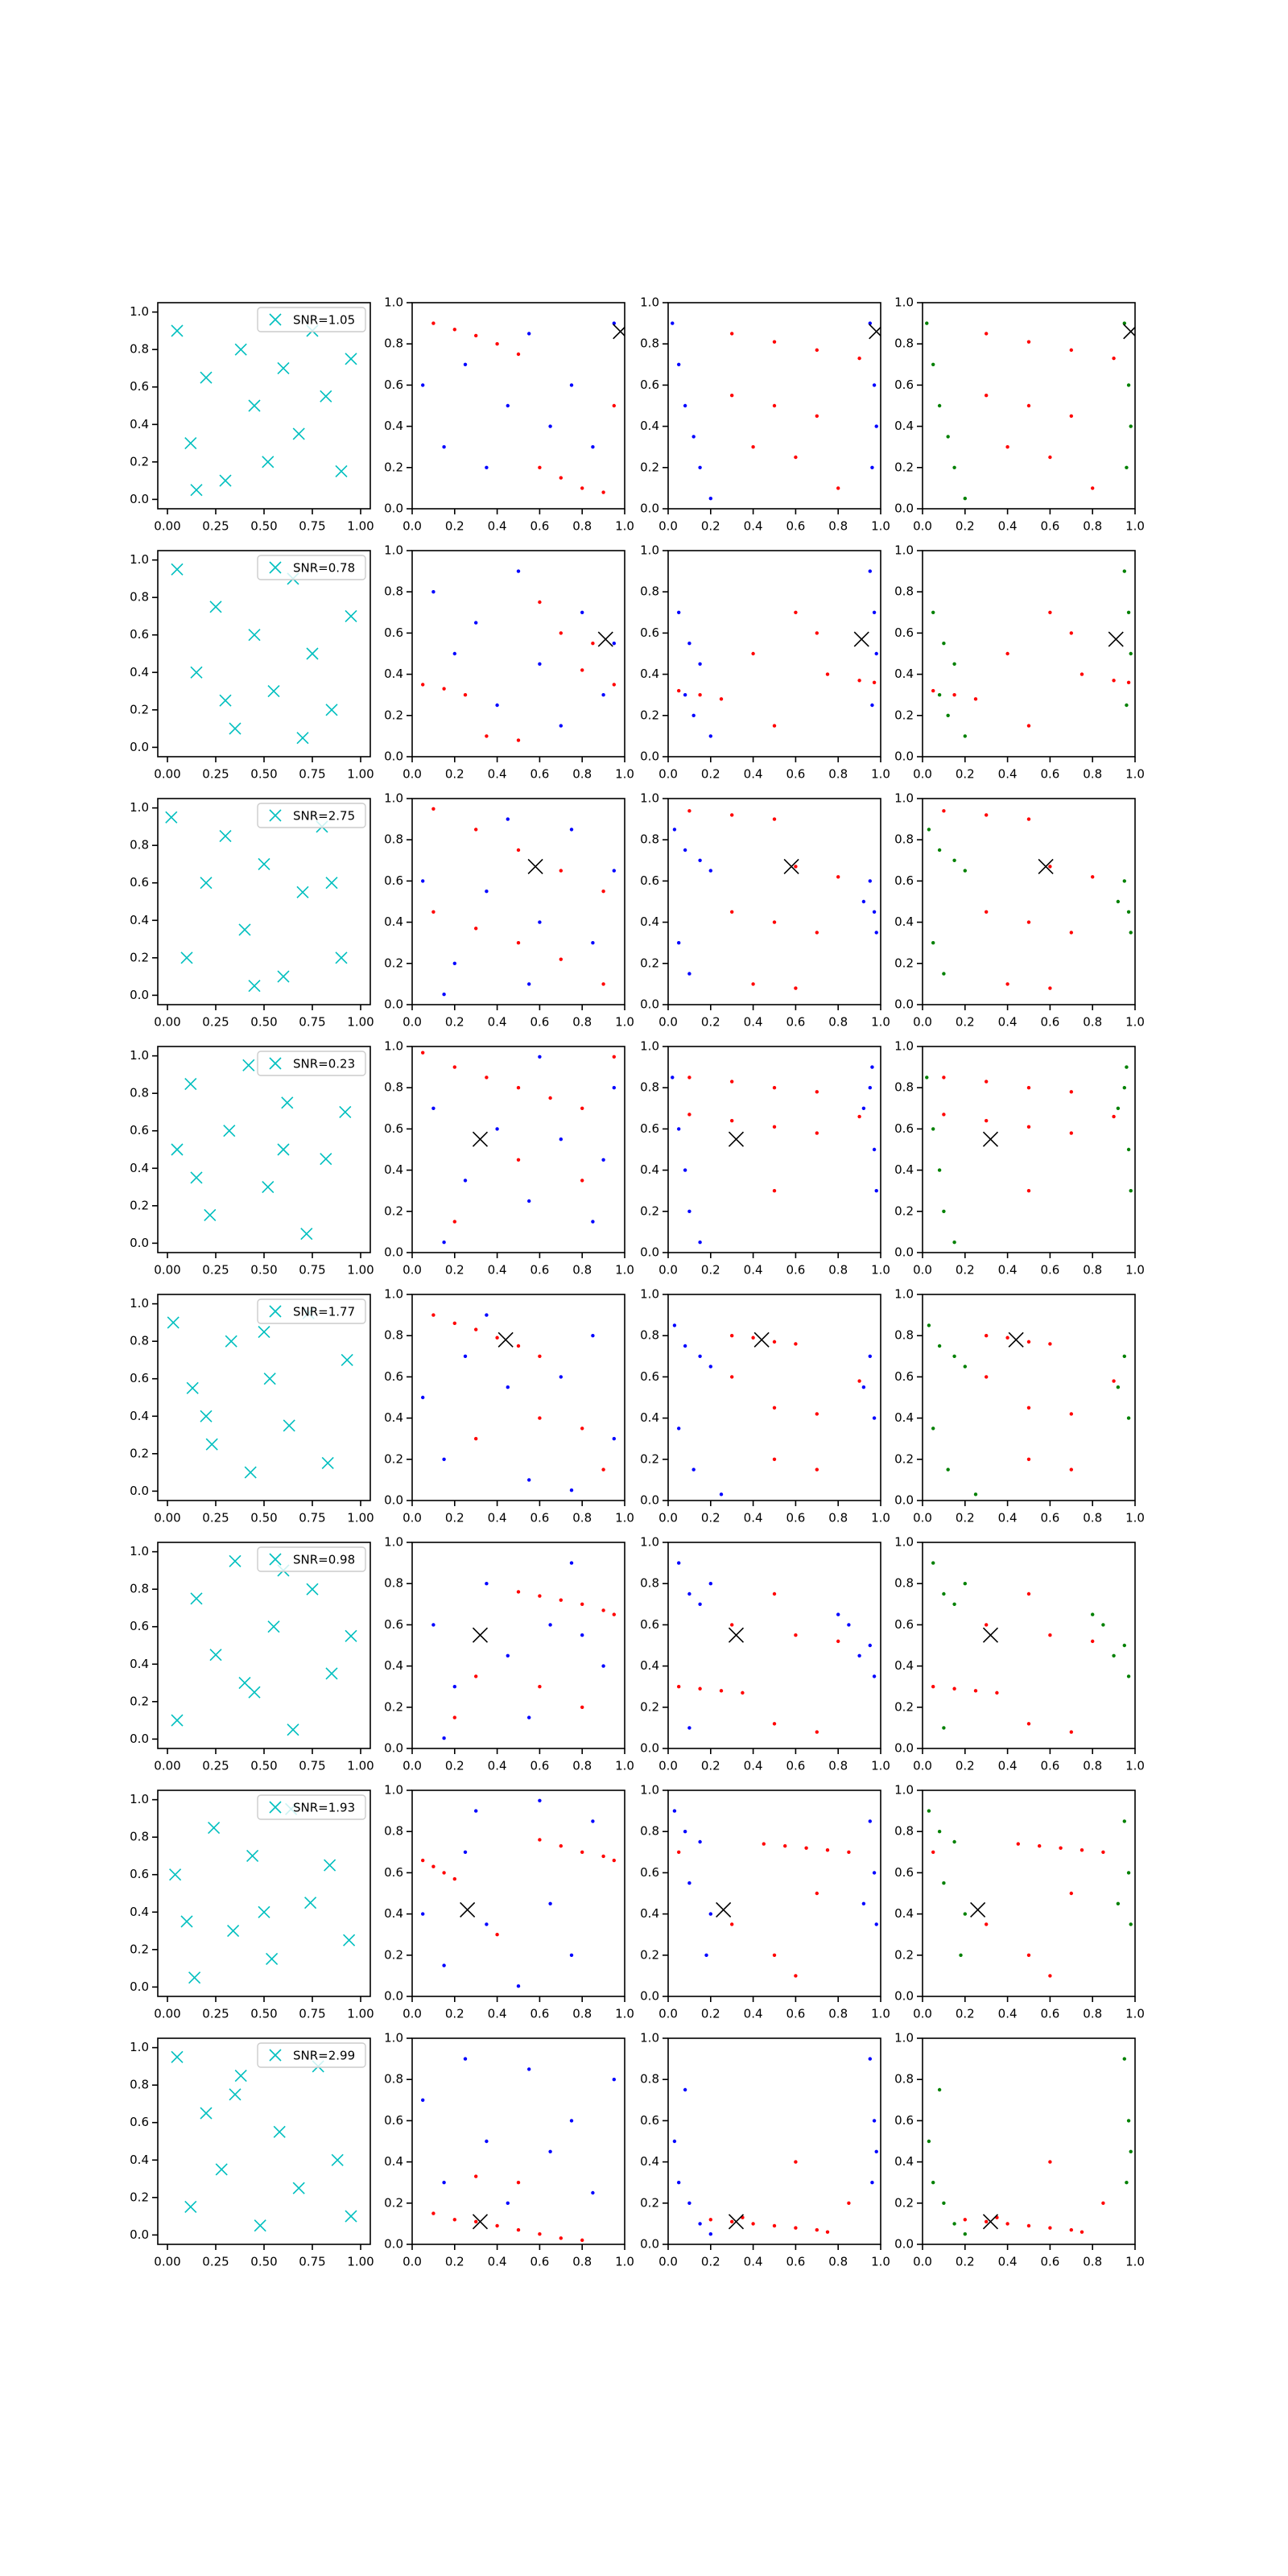 This screenshot has height=2576, width=1288. What do you see at coordinates (880, 526) in the screenshot?
I see `x-tick-label: 1.0` at bounding box center [880, 526].